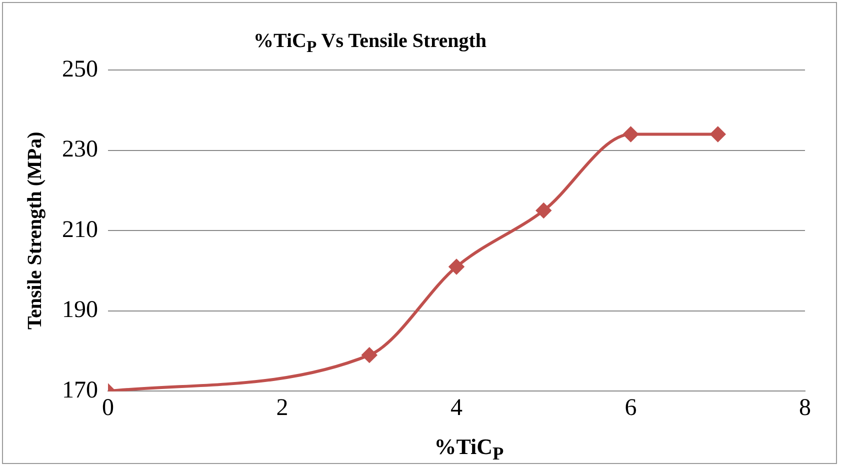 Image resolution: width=841 pixels, height=468 pixels. I want to click on y-tick-label: 170, so click(80, 390).